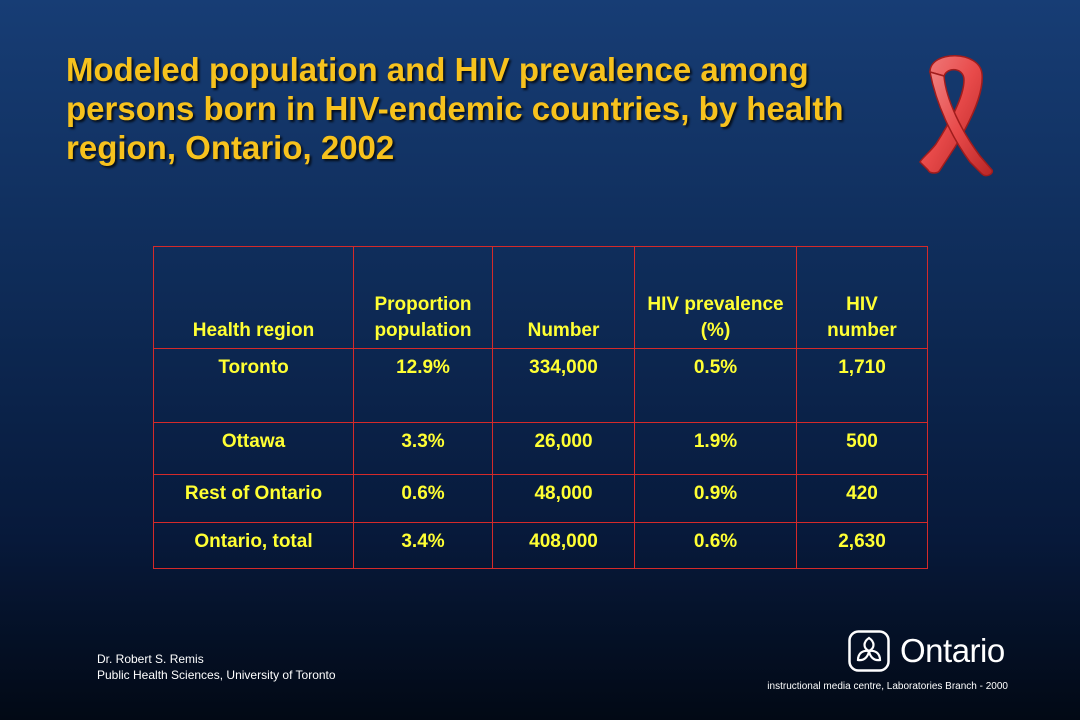 The image size is (1080, 720). I want to click on cell-health-region: Ottawa, so click(253, 448).